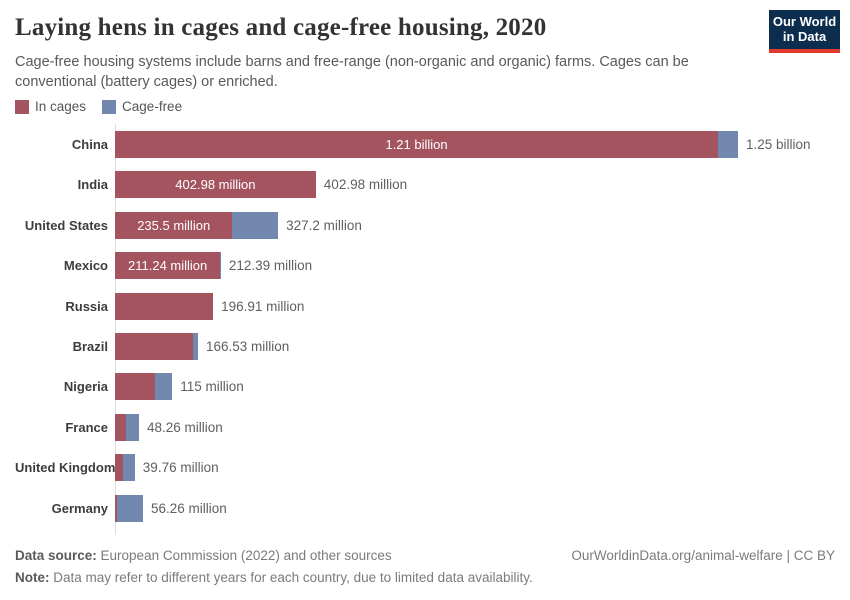  Describe the element at coordinates (425, 346) in the screenshot. I see `bar-row-brazil: Brazil 166.53 million` at that location.